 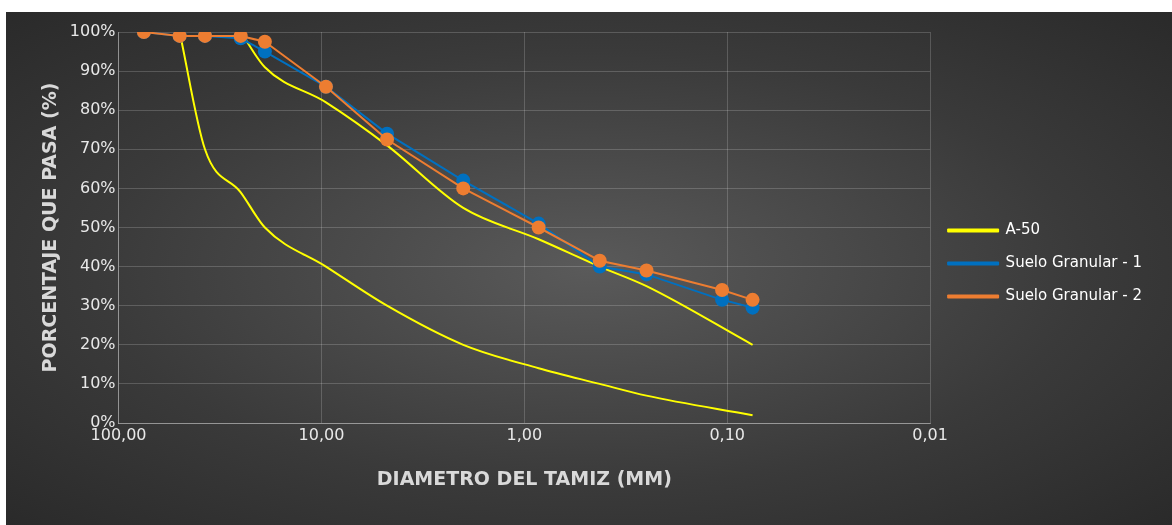 What do you see at coordinates (930, 434) in the screenshot?
I see `x-tick-label: 0,01` at bounding box center [930, 434].